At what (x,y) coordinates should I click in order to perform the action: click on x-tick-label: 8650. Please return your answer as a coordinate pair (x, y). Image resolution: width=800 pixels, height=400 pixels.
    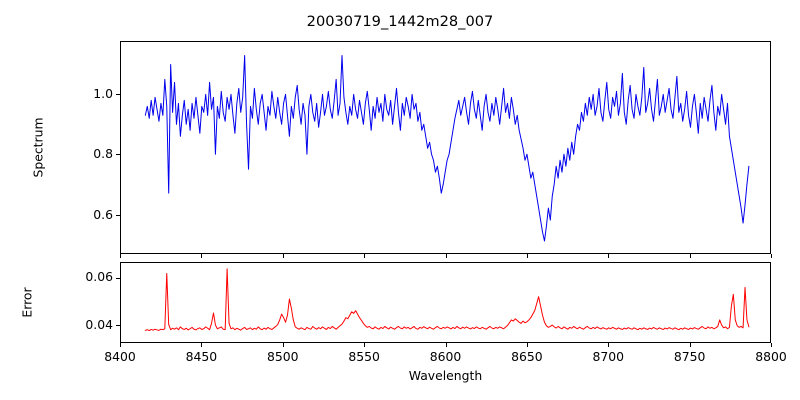
    Looking at the image, I should click on (527, 356).